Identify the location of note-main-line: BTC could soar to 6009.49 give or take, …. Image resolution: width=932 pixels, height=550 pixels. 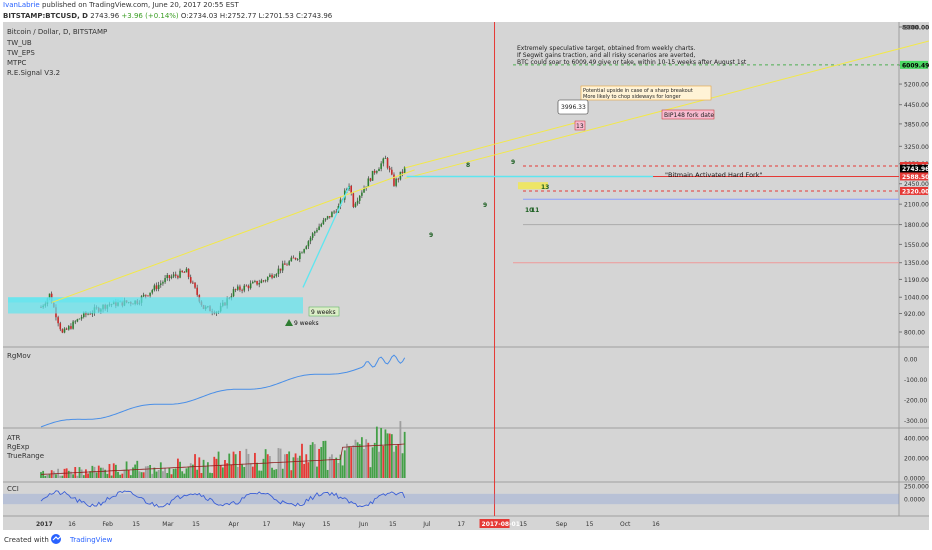
(632, 62).